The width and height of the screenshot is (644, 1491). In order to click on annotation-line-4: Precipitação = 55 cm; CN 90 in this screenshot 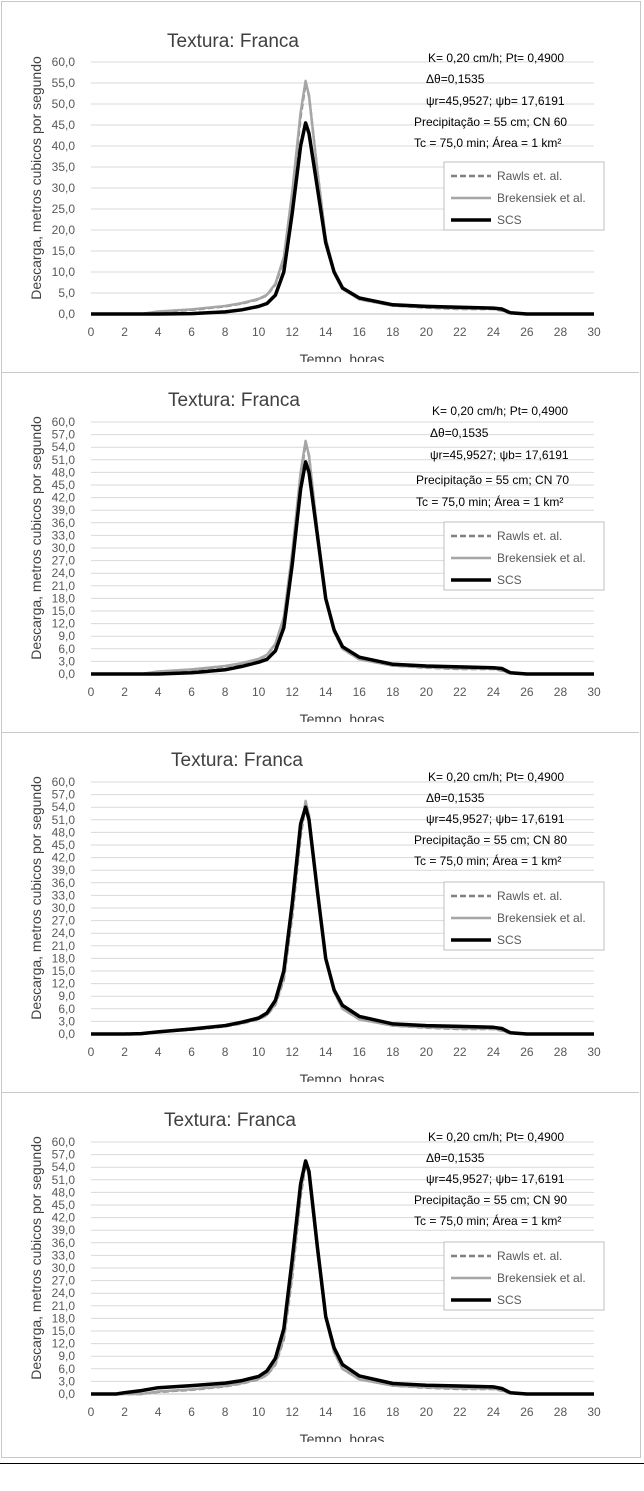, I will do `click(490, 1200)`.